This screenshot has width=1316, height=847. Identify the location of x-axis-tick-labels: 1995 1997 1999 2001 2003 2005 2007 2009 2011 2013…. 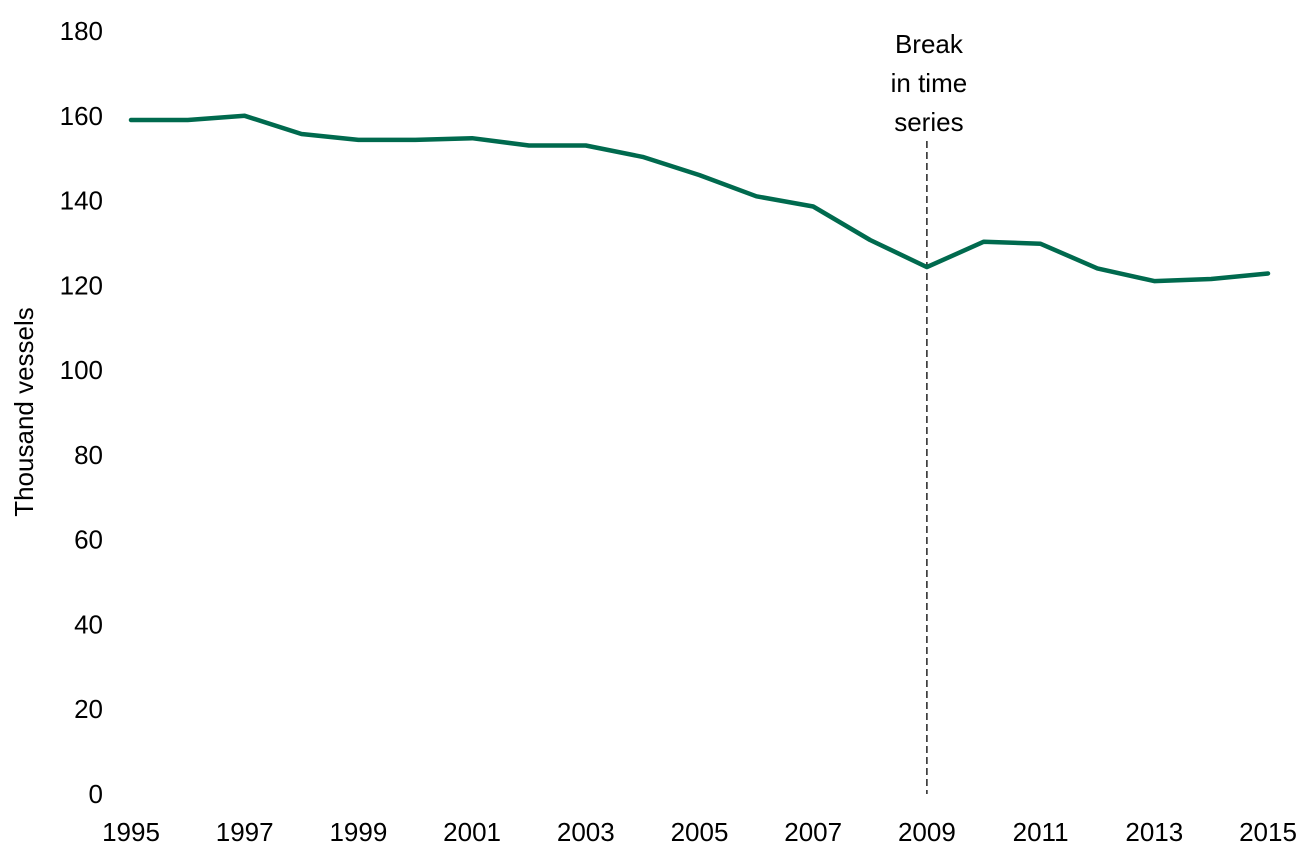
(699, 832).